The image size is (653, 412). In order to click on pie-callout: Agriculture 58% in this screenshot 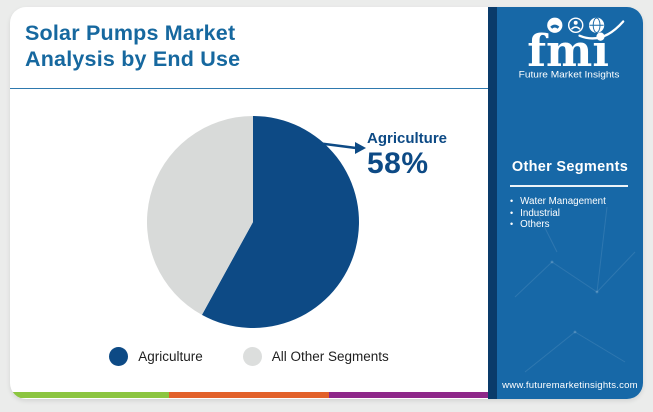, I will do `click(407, 154)`.